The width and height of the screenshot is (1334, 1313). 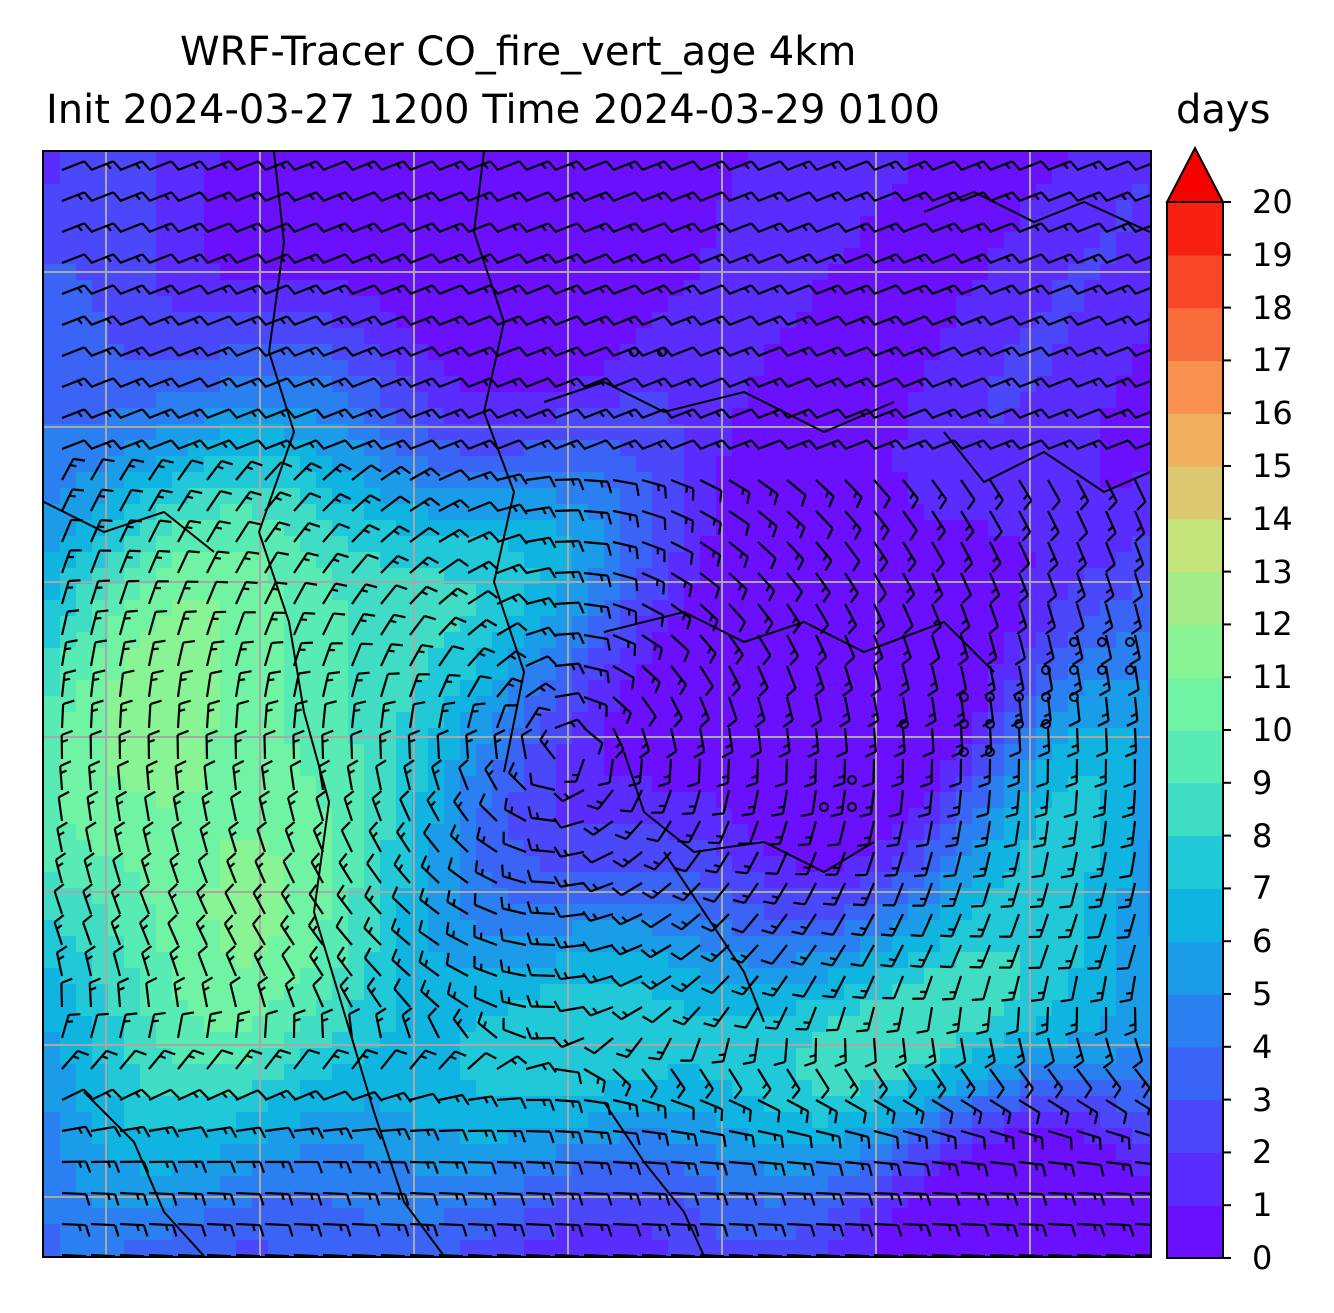 I want to click on colorbar-tick-label: 13, so click(x=1272, y=571).